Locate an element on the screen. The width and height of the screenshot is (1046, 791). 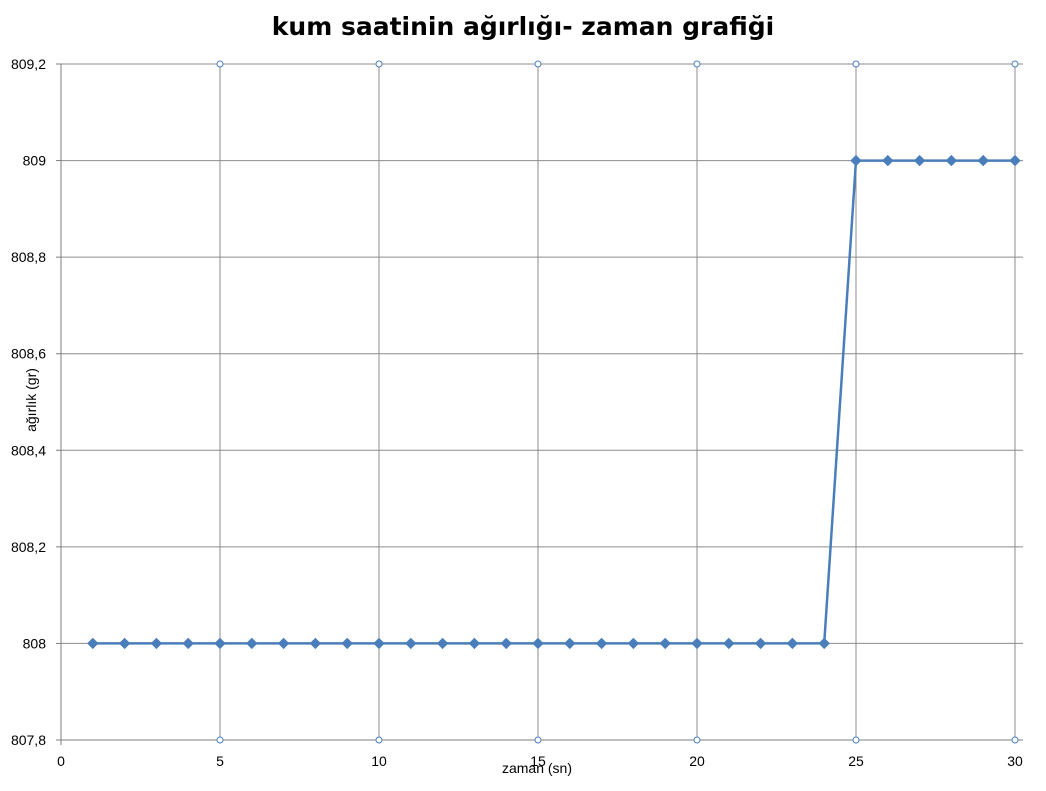
y-tick-label: 808,8 is located at coordinates (28, 257).